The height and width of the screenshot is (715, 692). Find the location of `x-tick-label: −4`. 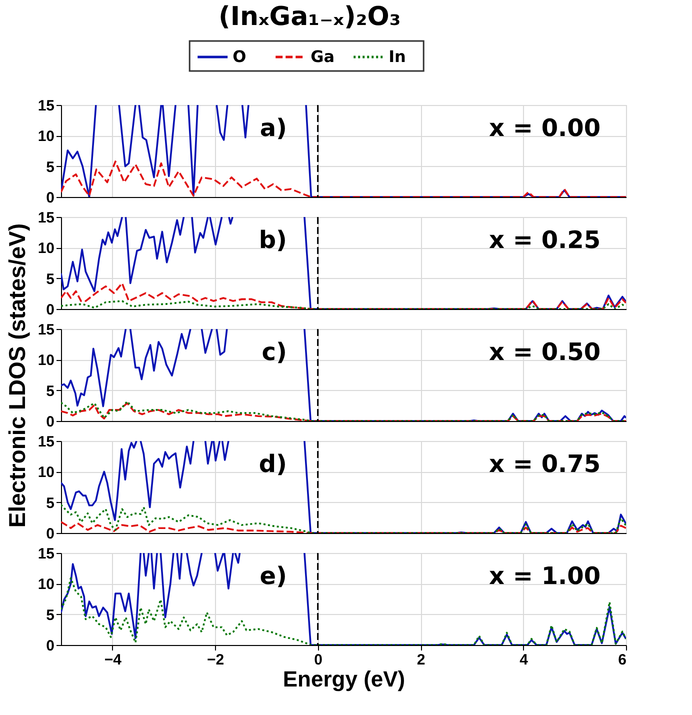

x-tick-label: −4 is located at coordinates (113, 660).